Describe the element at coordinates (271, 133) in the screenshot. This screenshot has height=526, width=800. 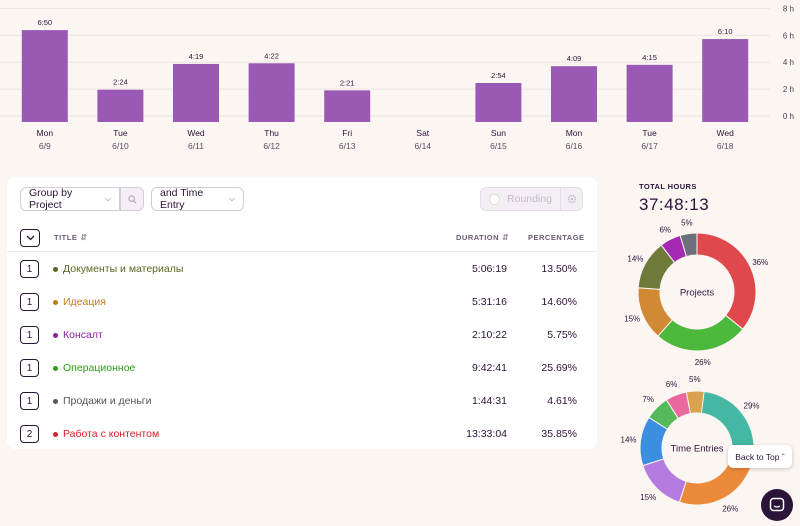
I see `x-day-label: Thu` at that location.